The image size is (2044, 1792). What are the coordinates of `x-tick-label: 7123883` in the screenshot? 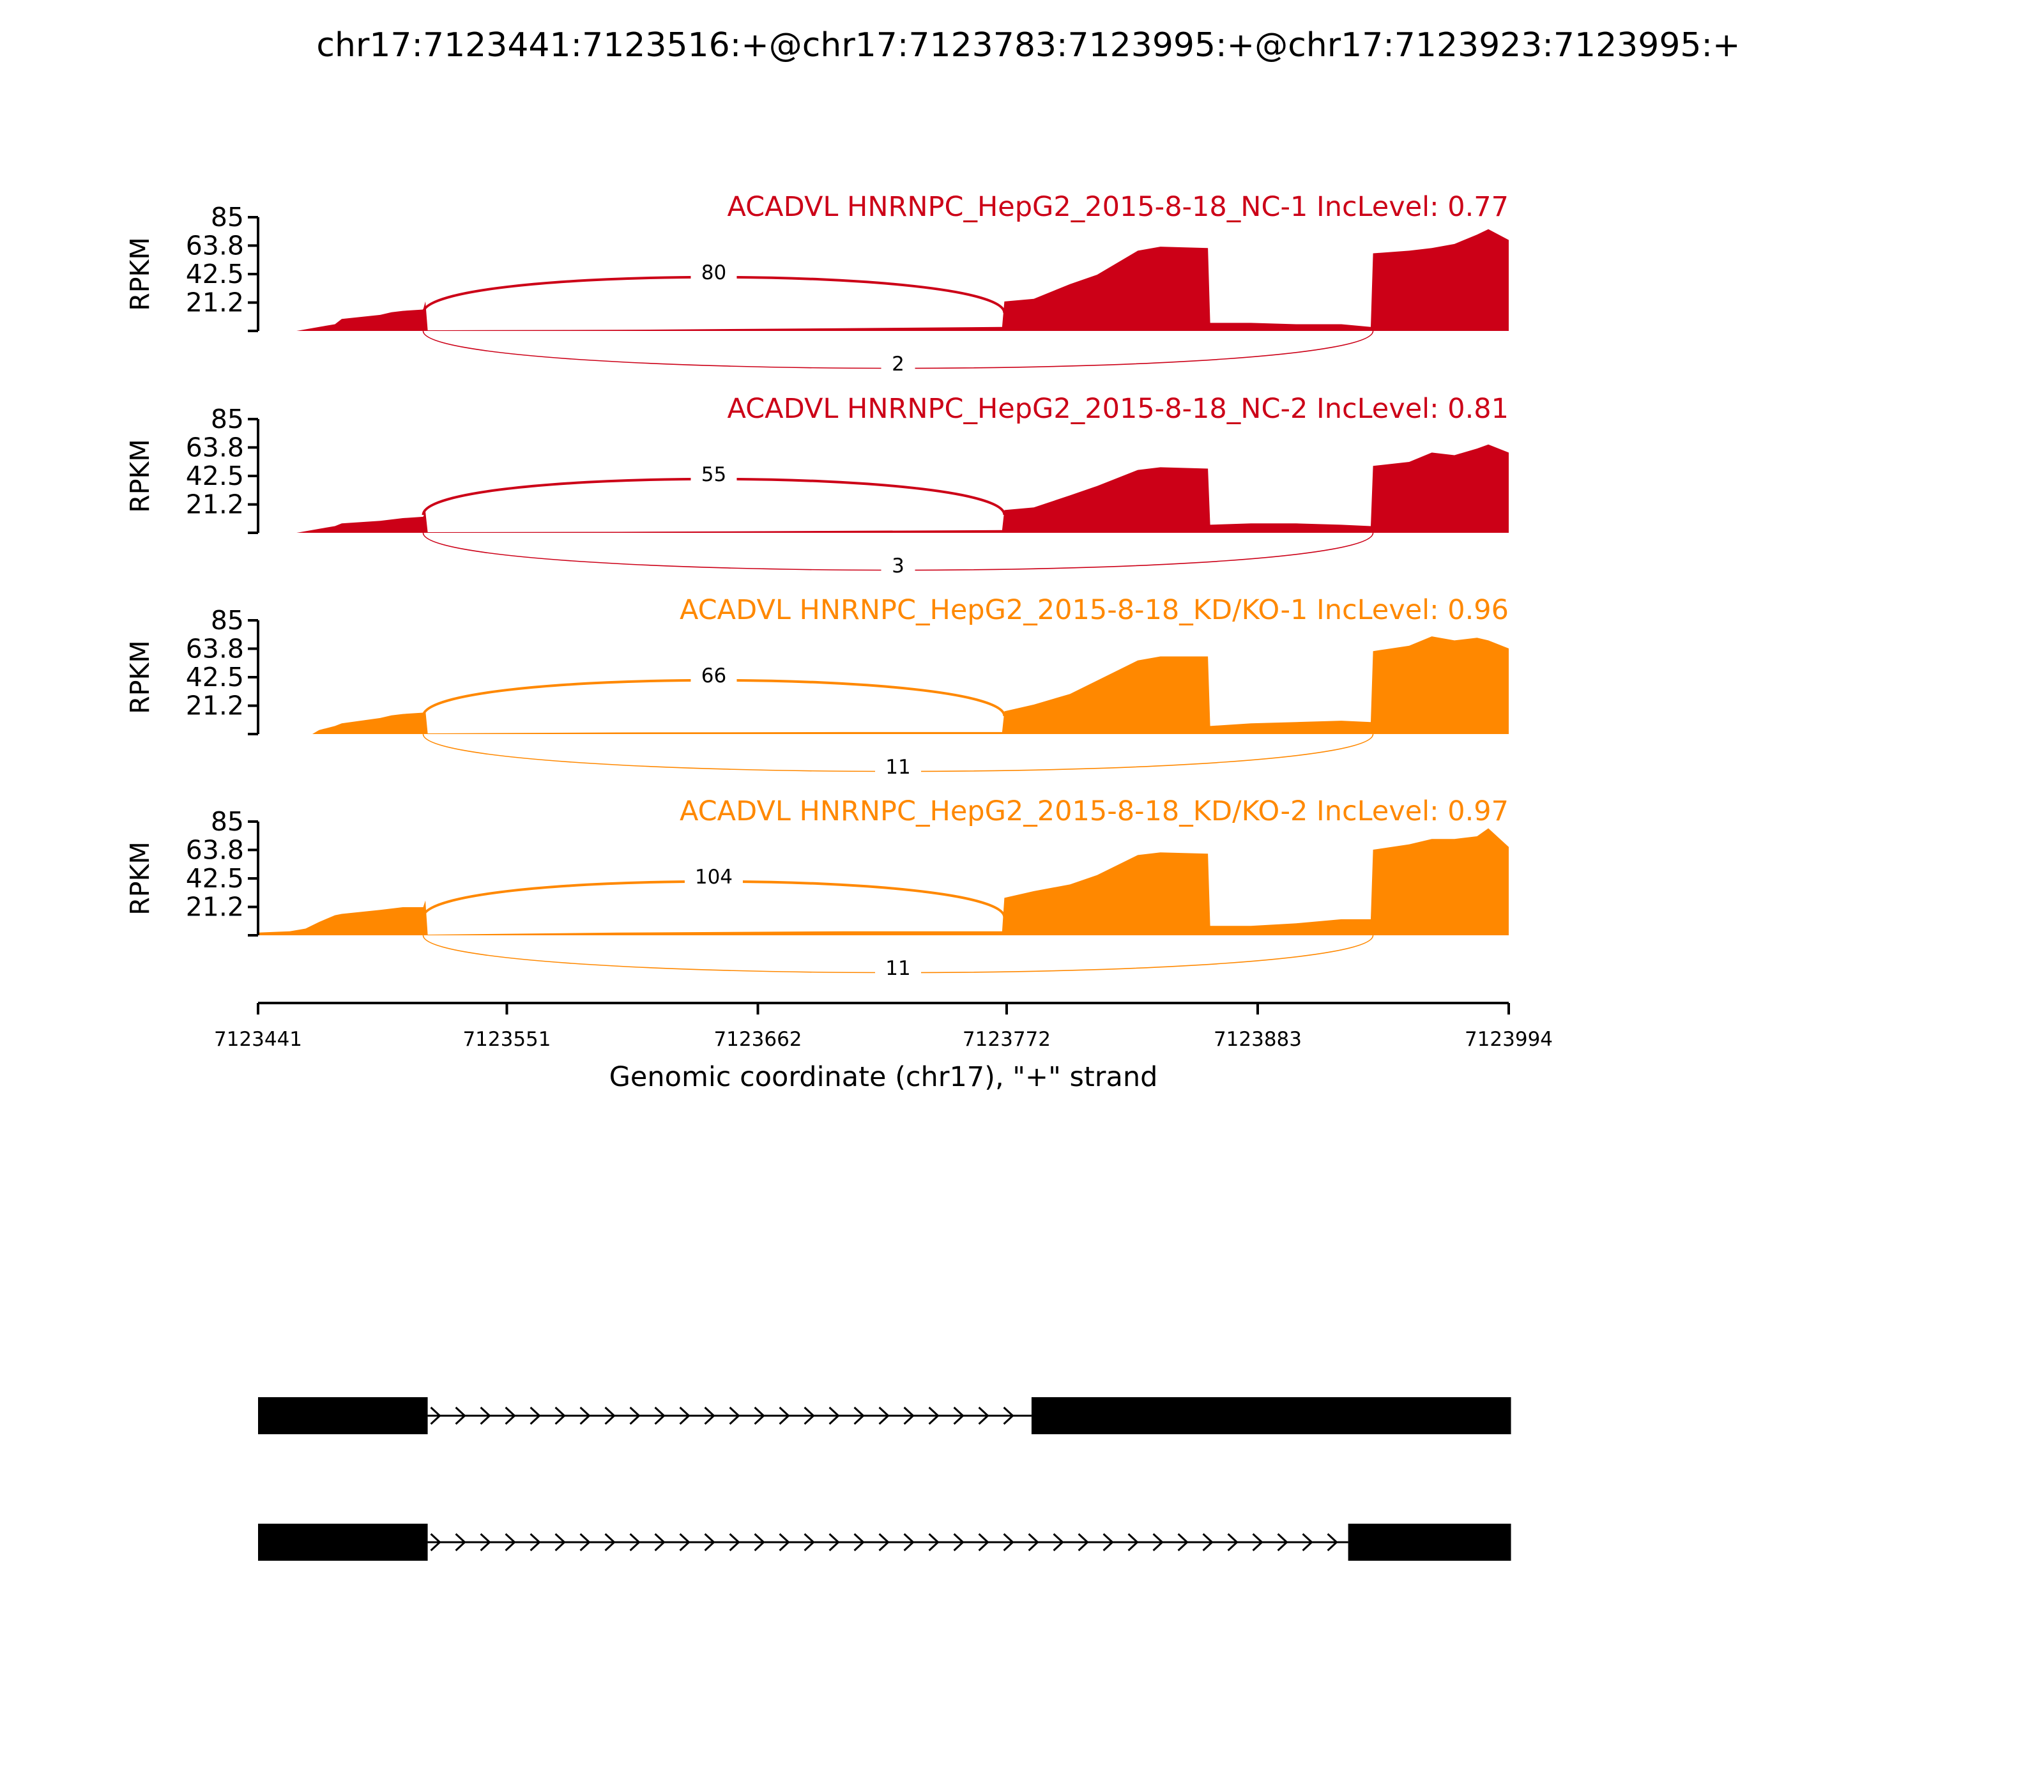 It's located at (1258, 1039).